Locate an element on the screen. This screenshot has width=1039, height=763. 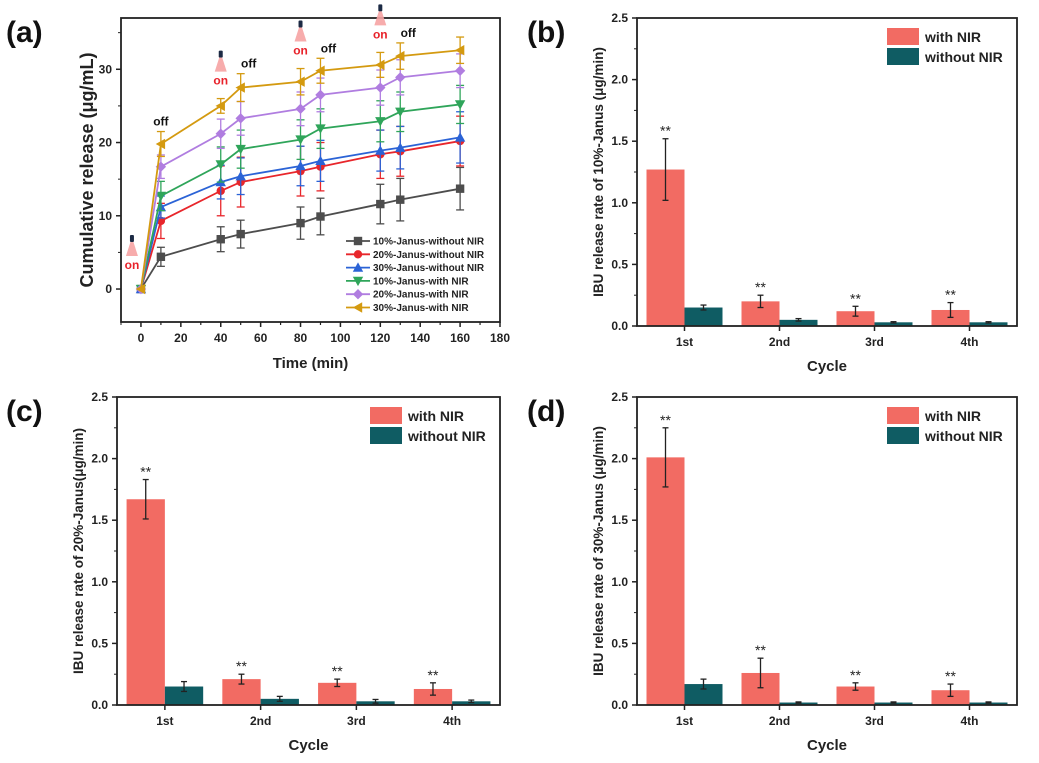
x-tick-label: 80 is located at coordinates (301, 338).